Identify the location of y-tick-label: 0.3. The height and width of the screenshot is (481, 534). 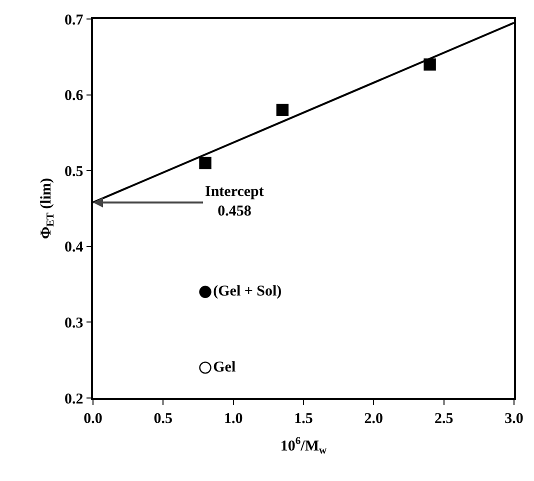
(74, 323).